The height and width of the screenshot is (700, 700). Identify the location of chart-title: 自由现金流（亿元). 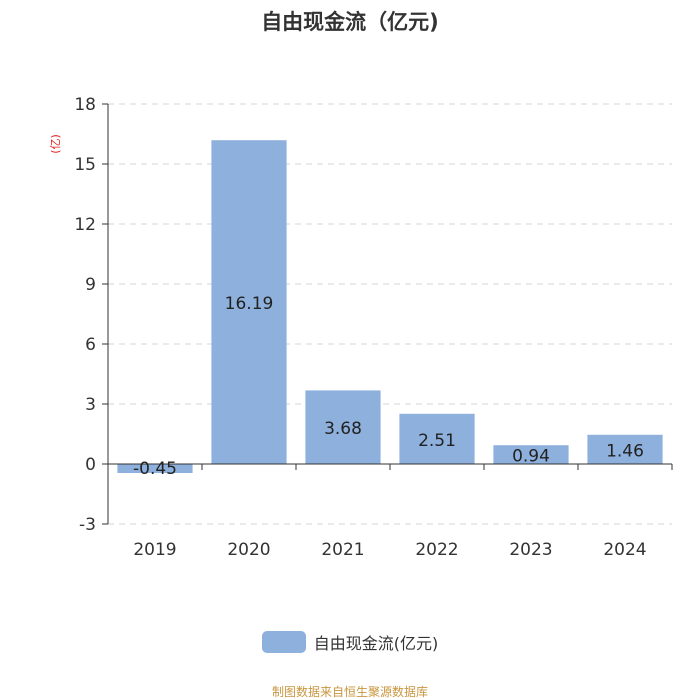
(350, 22).